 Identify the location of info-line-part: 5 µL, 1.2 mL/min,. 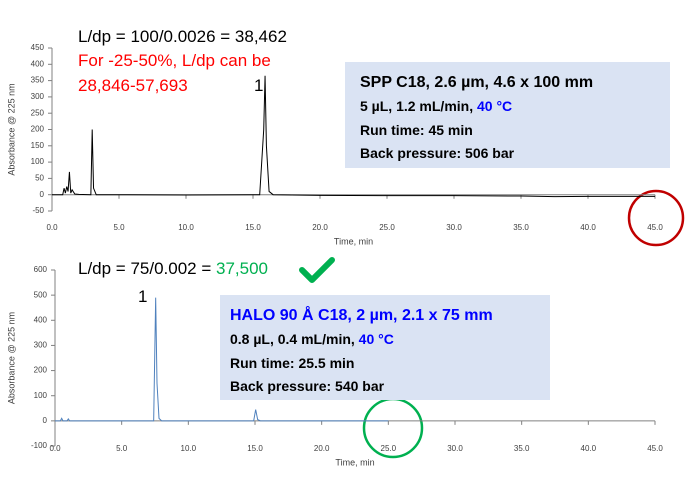
(418, 106).